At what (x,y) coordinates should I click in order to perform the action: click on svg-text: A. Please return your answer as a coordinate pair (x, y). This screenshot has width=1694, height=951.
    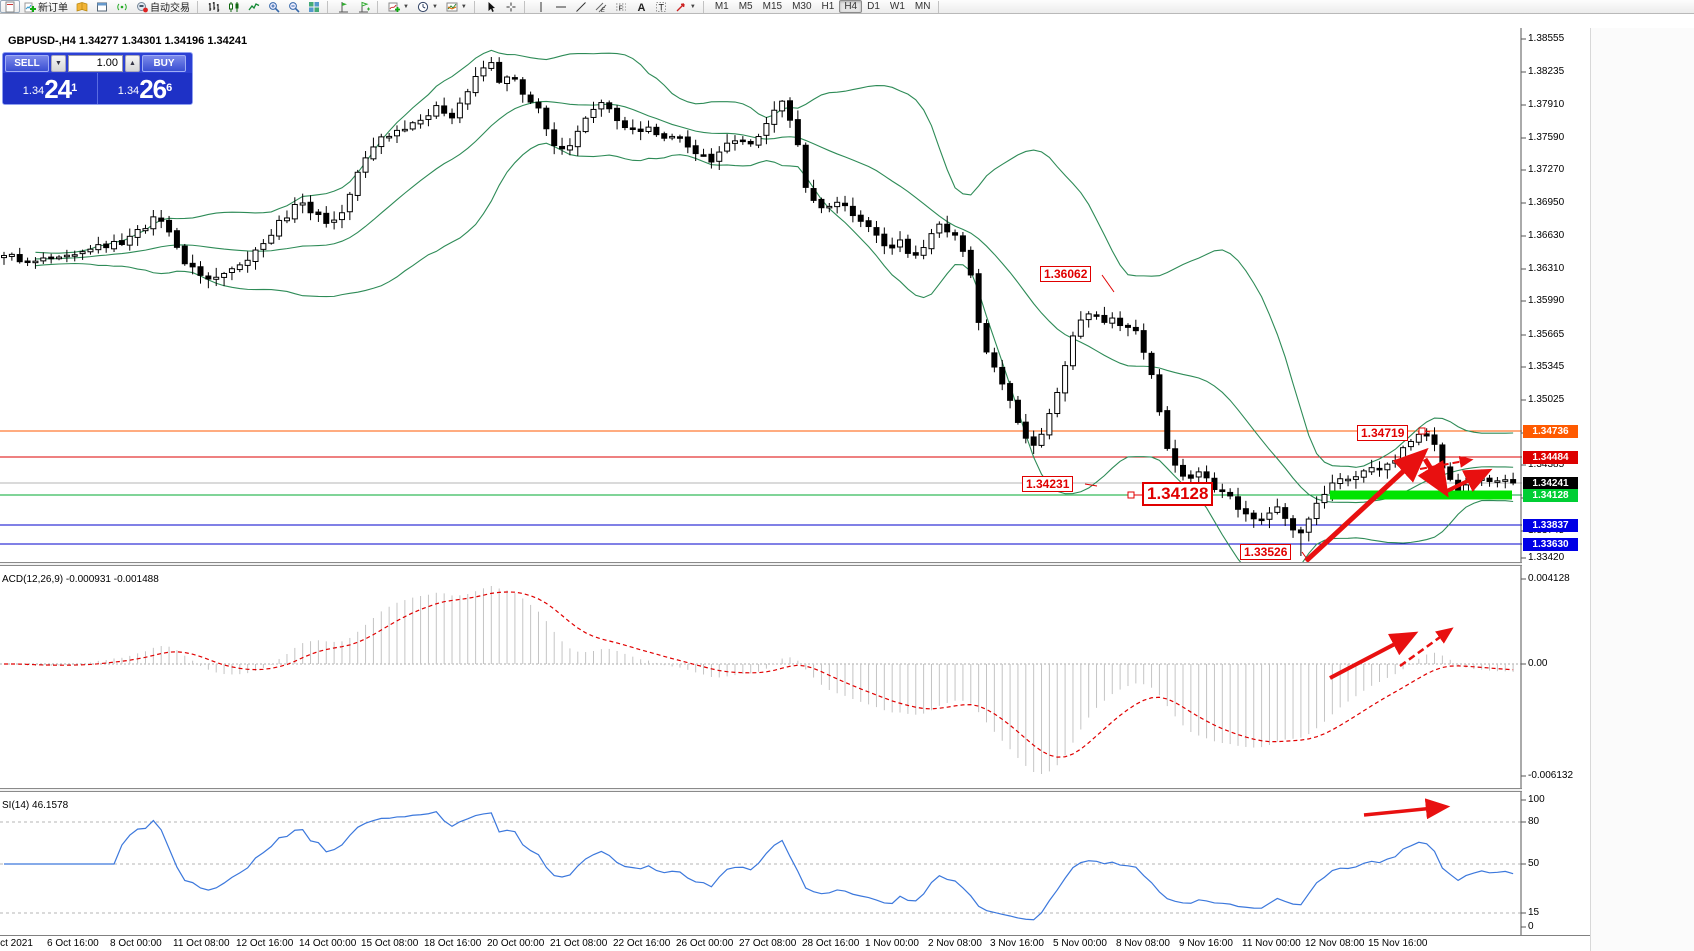
    Looking at the image, I should click on (641, 7).